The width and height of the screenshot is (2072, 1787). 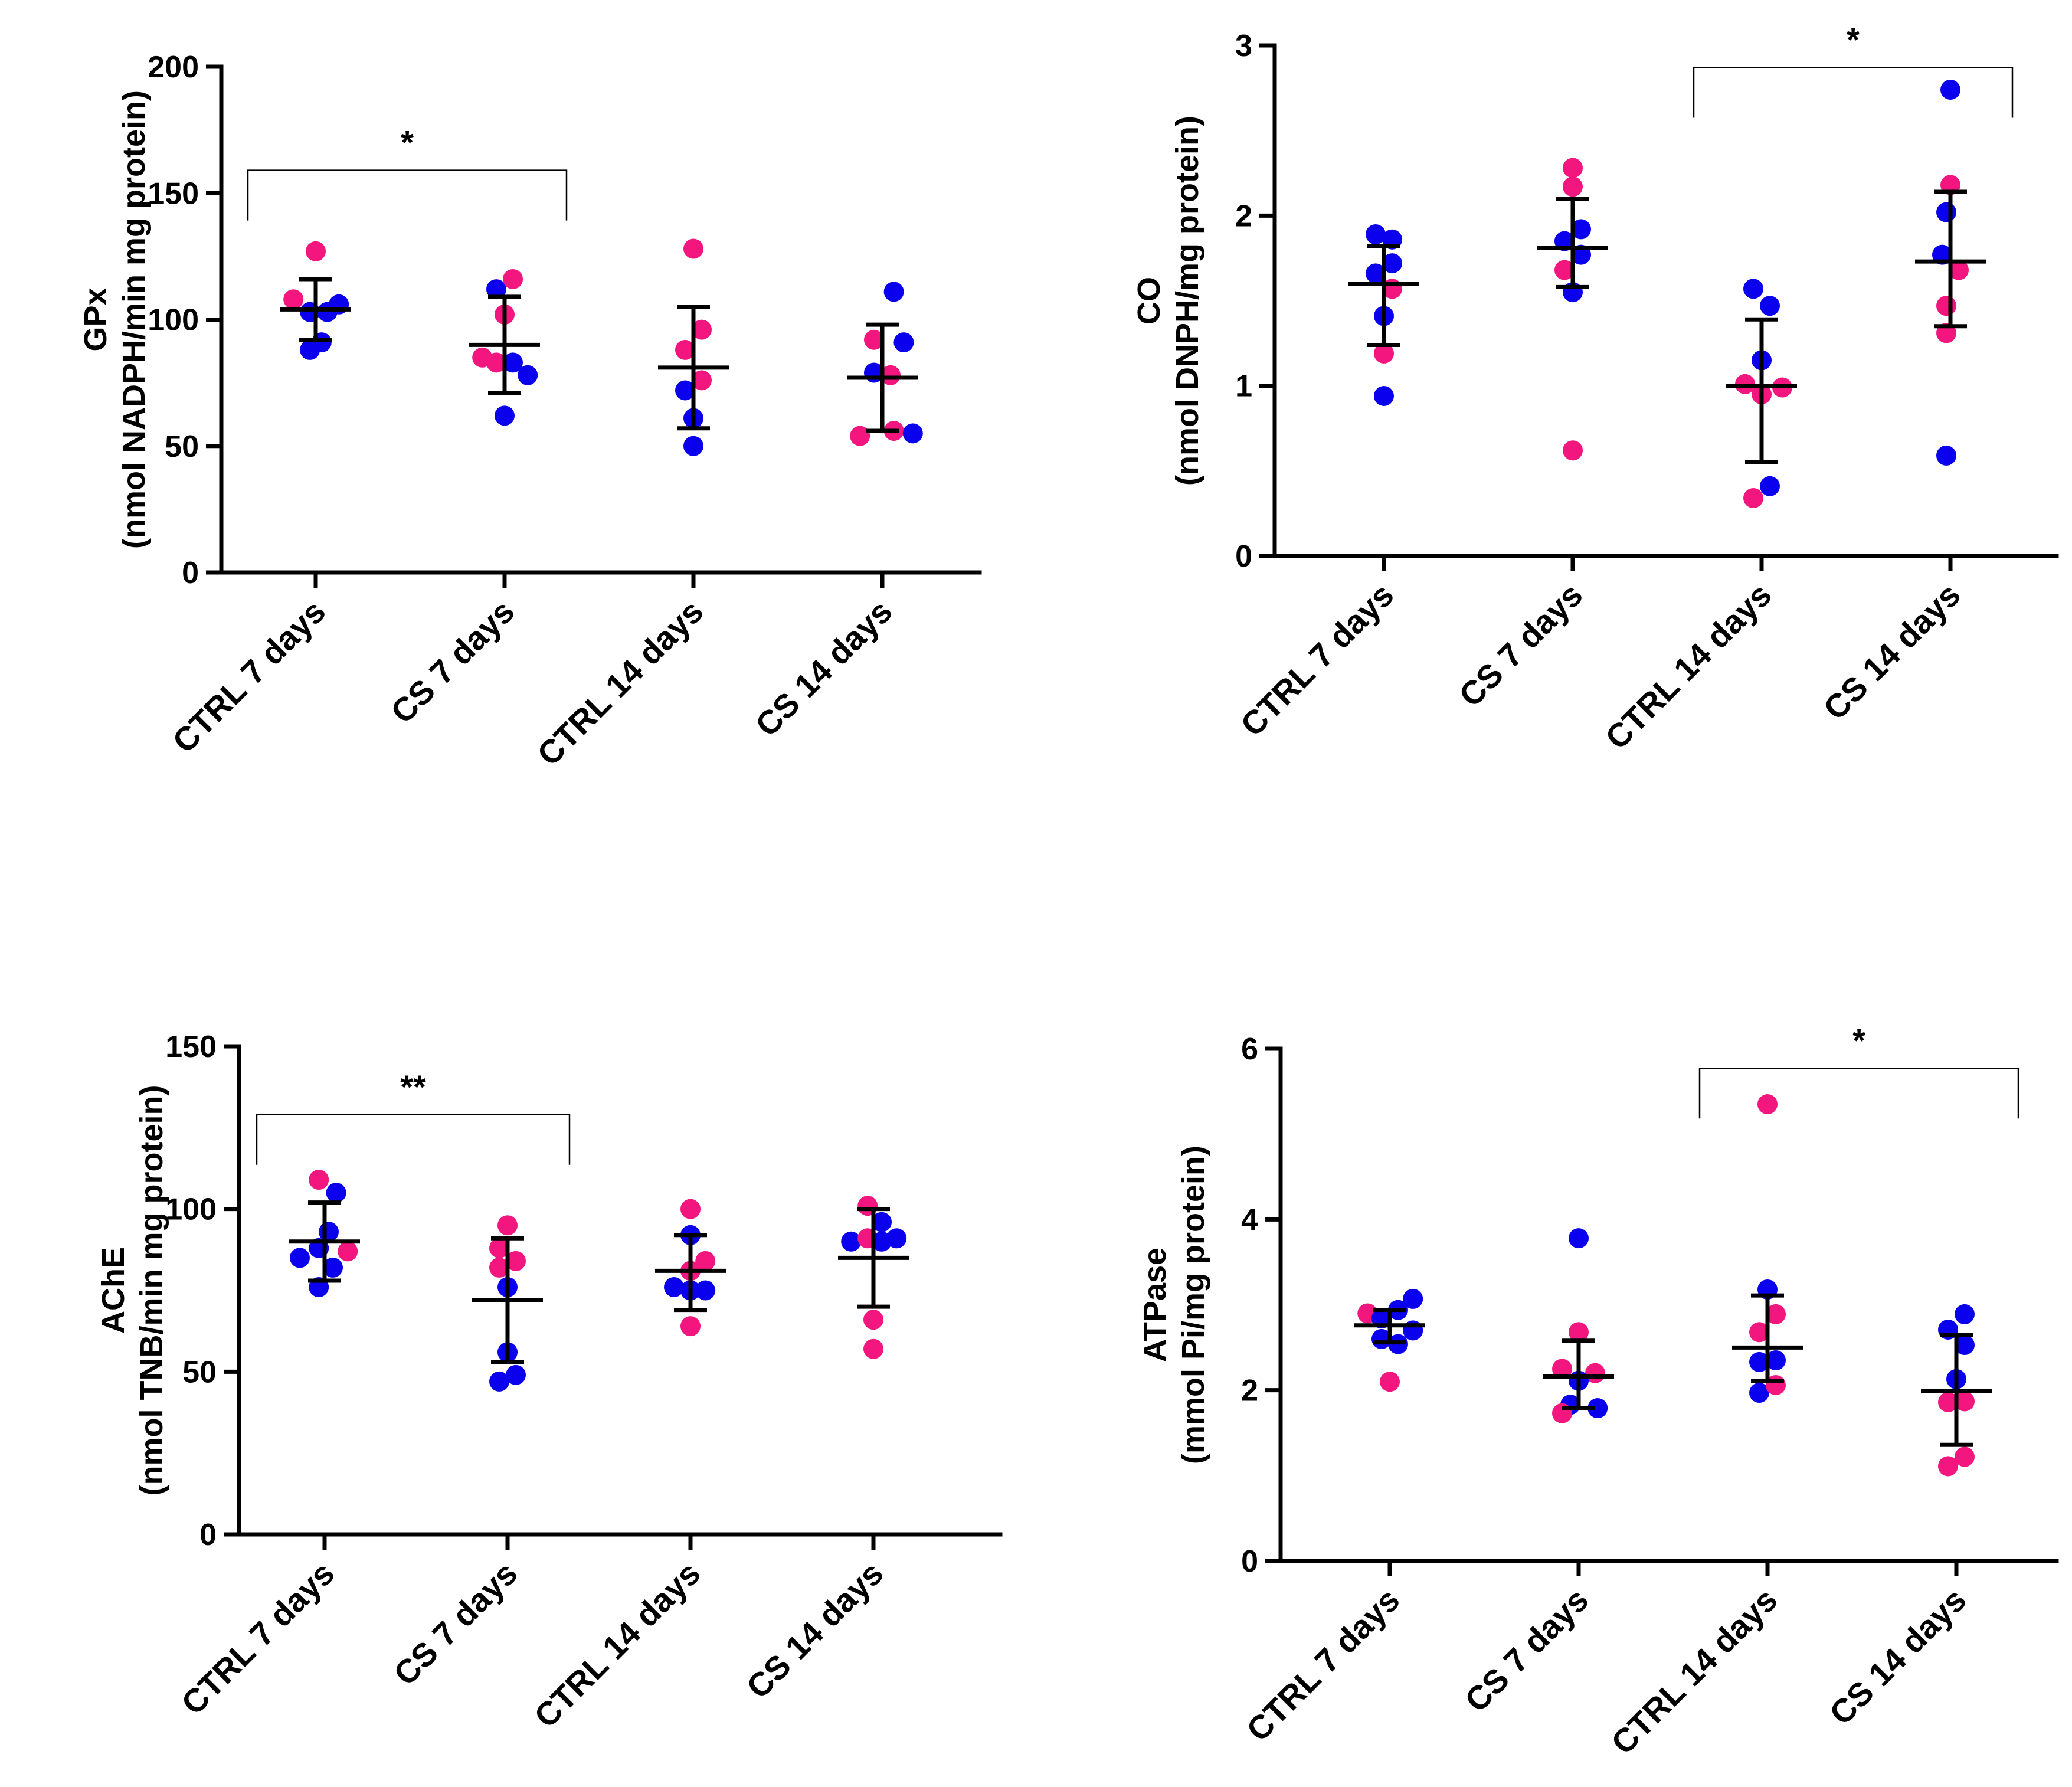 What do you see at coordinates (173, 67) in the screenshot?
I see `y-tick-label: 200` at bounding box center [173, 67].